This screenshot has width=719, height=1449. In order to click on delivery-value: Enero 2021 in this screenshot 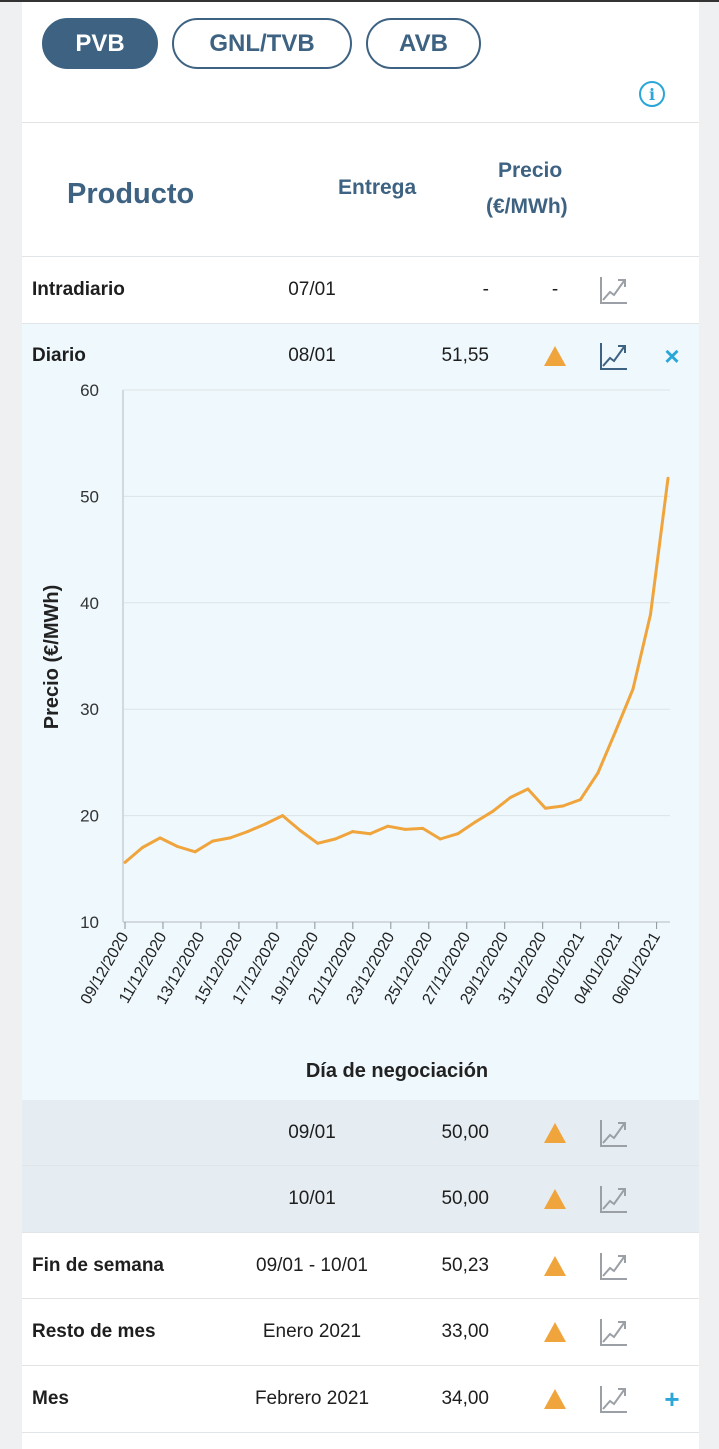, I will do `click(312, 1331)`.